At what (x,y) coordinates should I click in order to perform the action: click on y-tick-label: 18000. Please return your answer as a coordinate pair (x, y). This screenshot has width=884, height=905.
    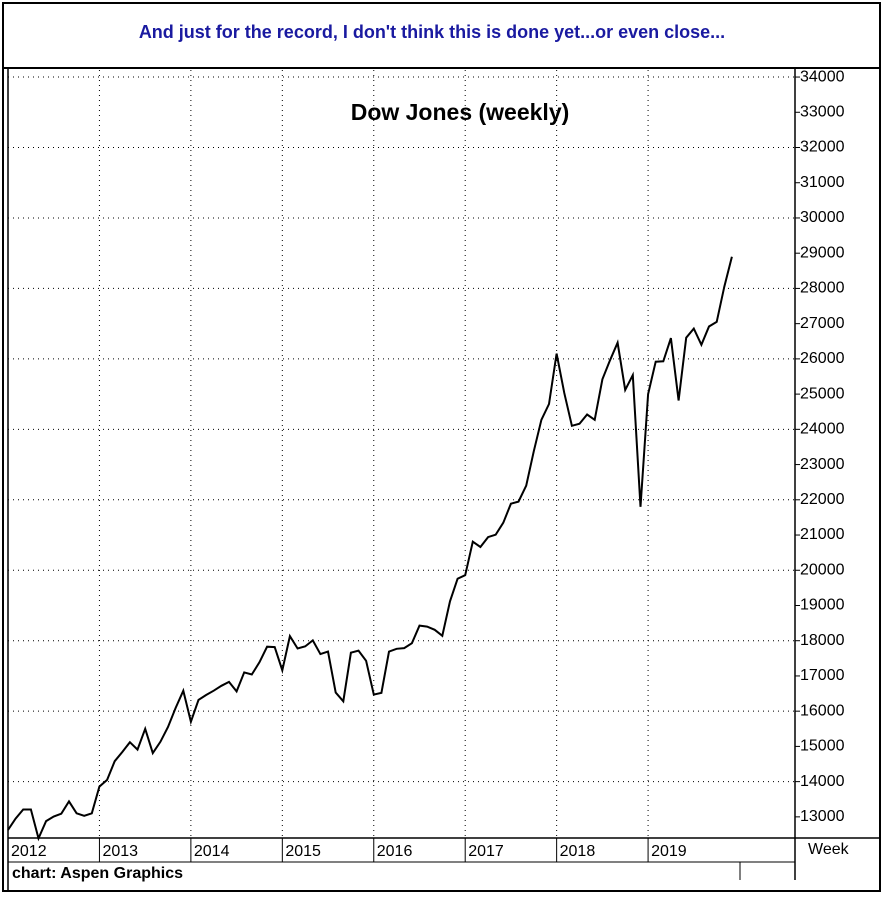
    Looking at the image, I should click on (822, 640).